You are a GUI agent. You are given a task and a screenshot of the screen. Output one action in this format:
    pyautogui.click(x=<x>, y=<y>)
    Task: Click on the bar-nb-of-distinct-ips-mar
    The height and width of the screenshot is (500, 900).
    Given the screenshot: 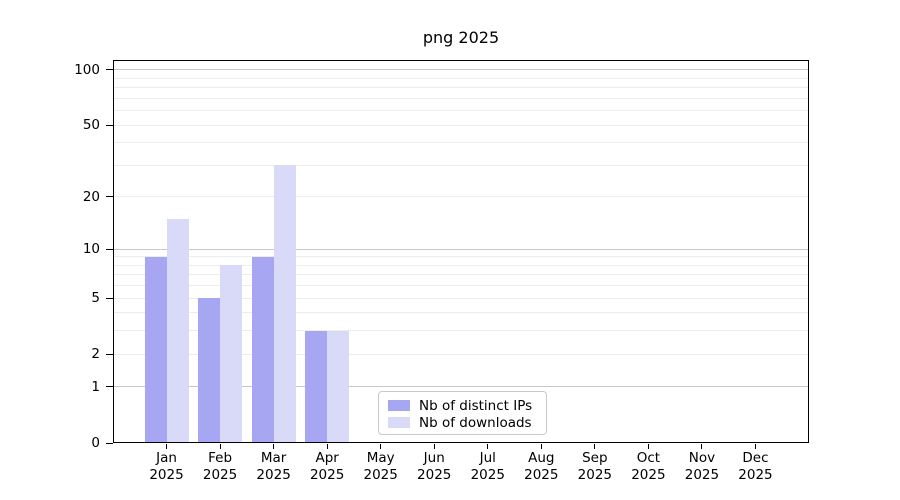 What is the action you would take?
    pyautogui.click(x=262, y=349)
    